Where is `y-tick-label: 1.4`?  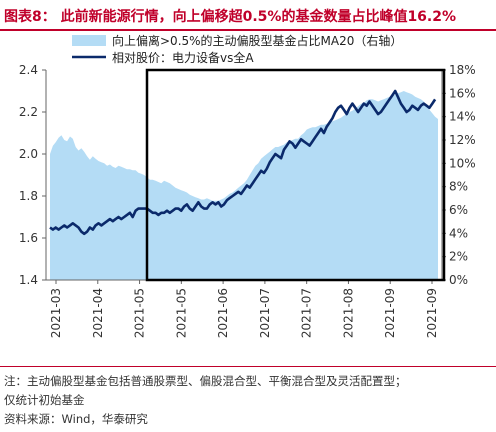 y-tick-label: 1.4 is located at coordinates (28, 280).